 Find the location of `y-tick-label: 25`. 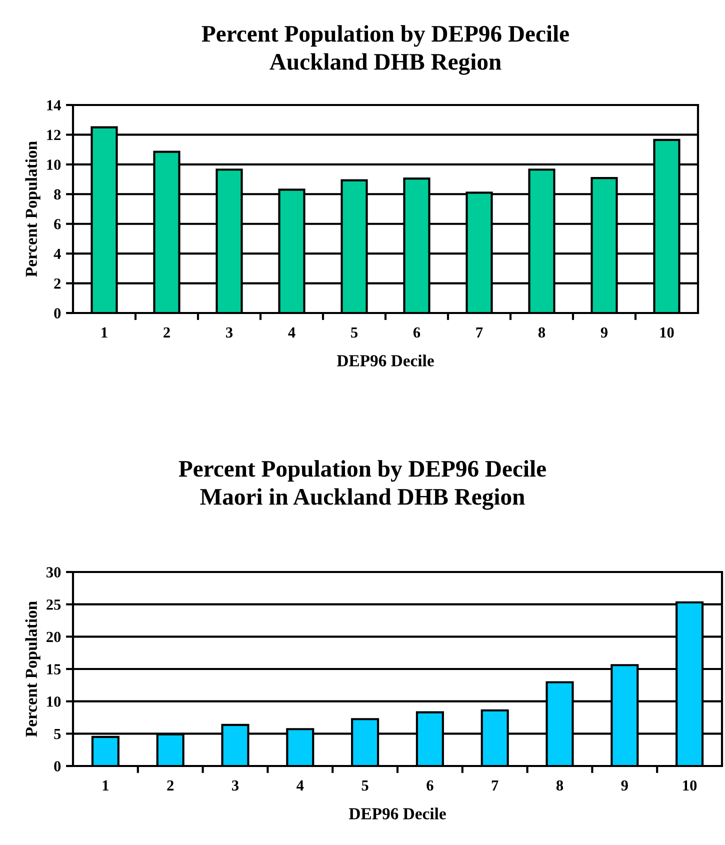

y-tick-label: 25 is located at coordinates (53, 605).